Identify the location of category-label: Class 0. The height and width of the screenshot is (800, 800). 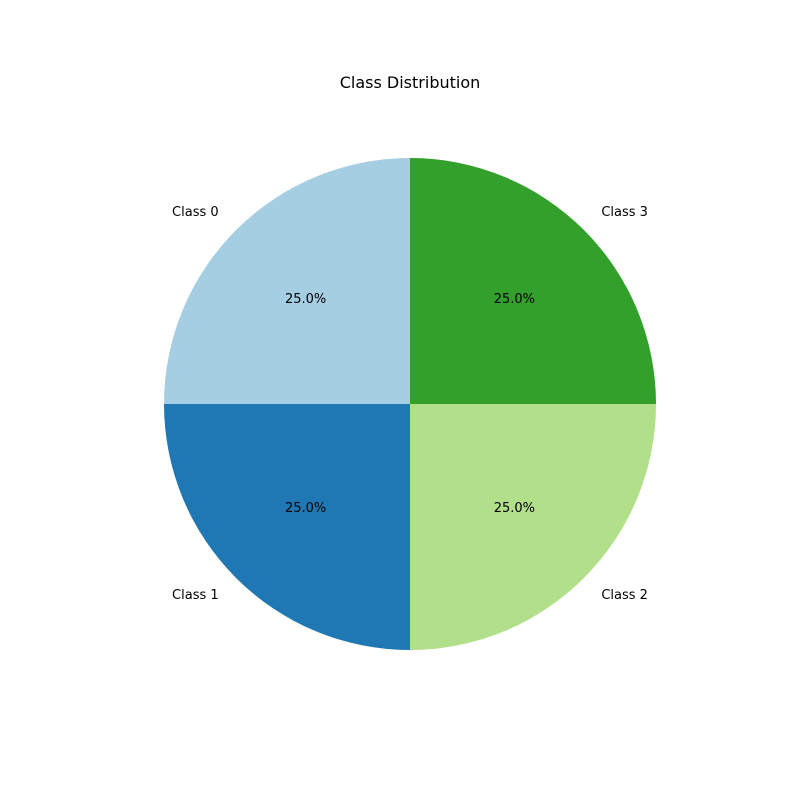
(195, 212).